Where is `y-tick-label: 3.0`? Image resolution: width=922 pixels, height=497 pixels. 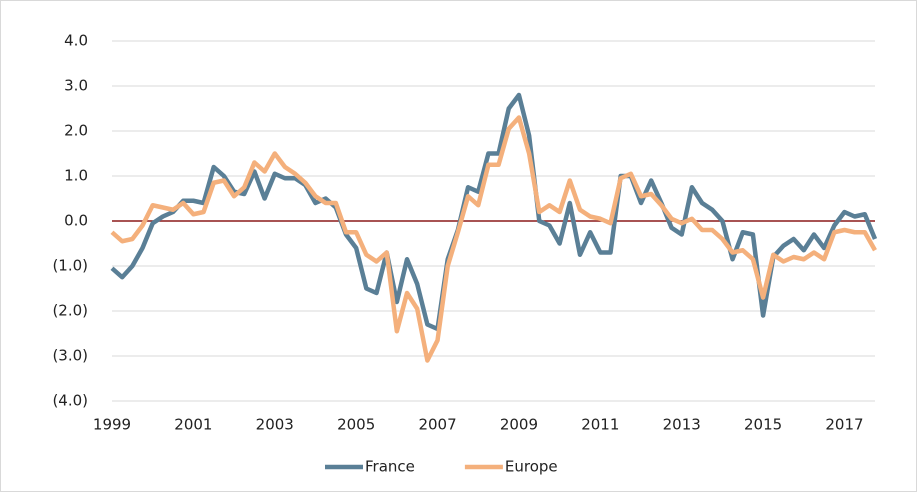
y-tick-label: 3.0 is located at coordinates (76, 86).